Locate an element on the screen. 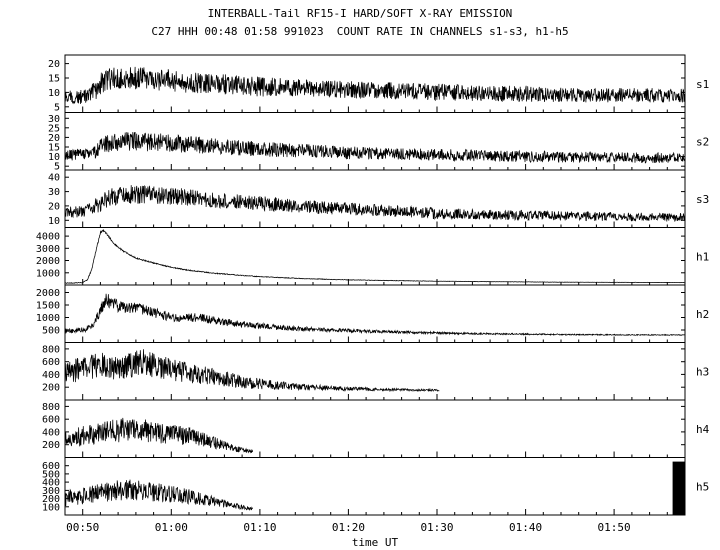 The height and width of the screenshot is (550, 720). trace-s1 is located at coordinates (375, 85).